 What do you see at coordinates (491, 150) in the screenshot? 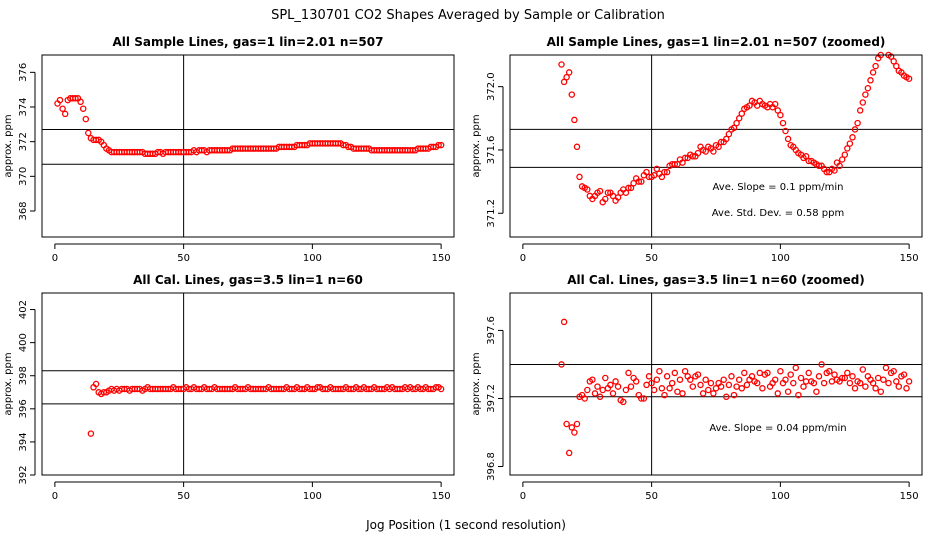
I see `y-tick-label: 371.6` at bounding box center [491, 150].